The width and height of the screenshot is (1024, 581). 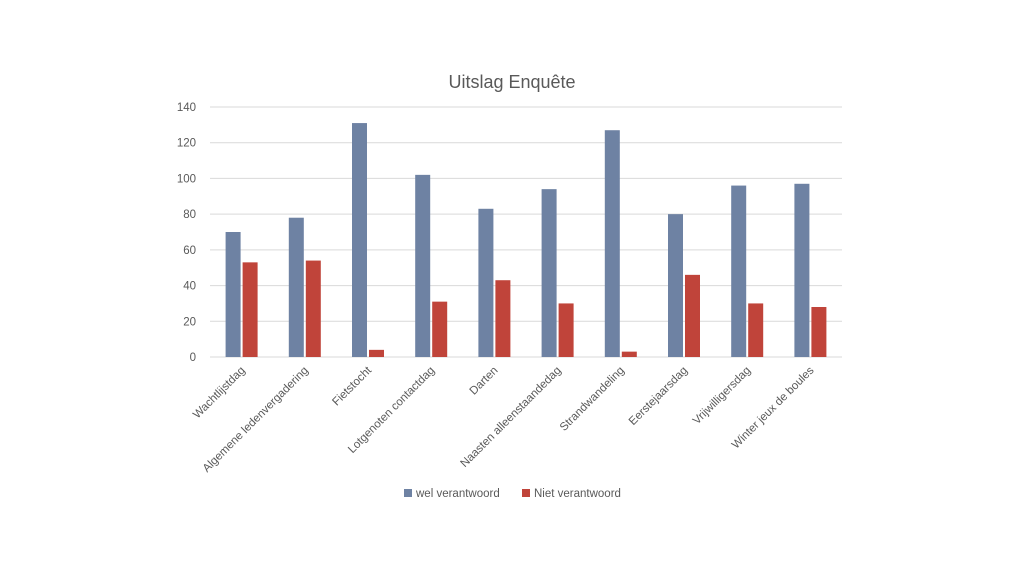 What do you see at coordinates (219, 393) in the screenshot?
I see `x-tick-label: Wachtlijstdag` at bounding box center [219, 393].